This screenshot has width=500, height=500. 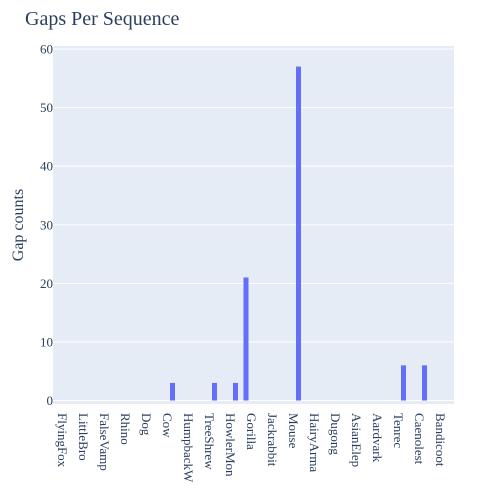 I want to click on y-tick-label: 20, so click(x=46, y=283).